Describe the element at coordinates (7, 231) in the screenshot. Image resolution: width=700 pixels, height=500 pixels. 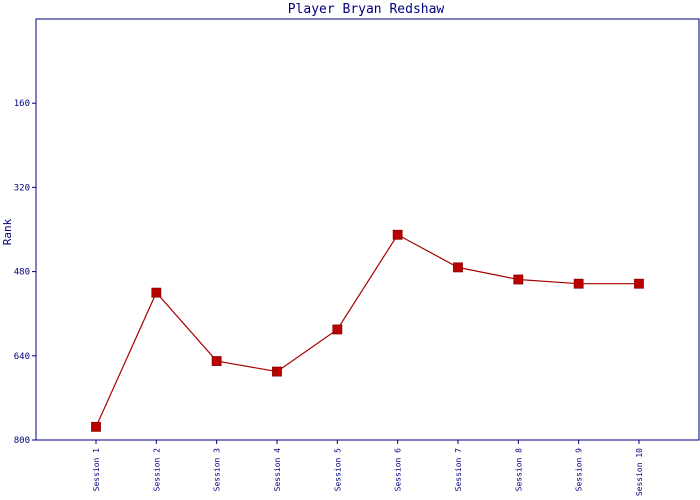
I see `y-axis-label: Rank` at that location.